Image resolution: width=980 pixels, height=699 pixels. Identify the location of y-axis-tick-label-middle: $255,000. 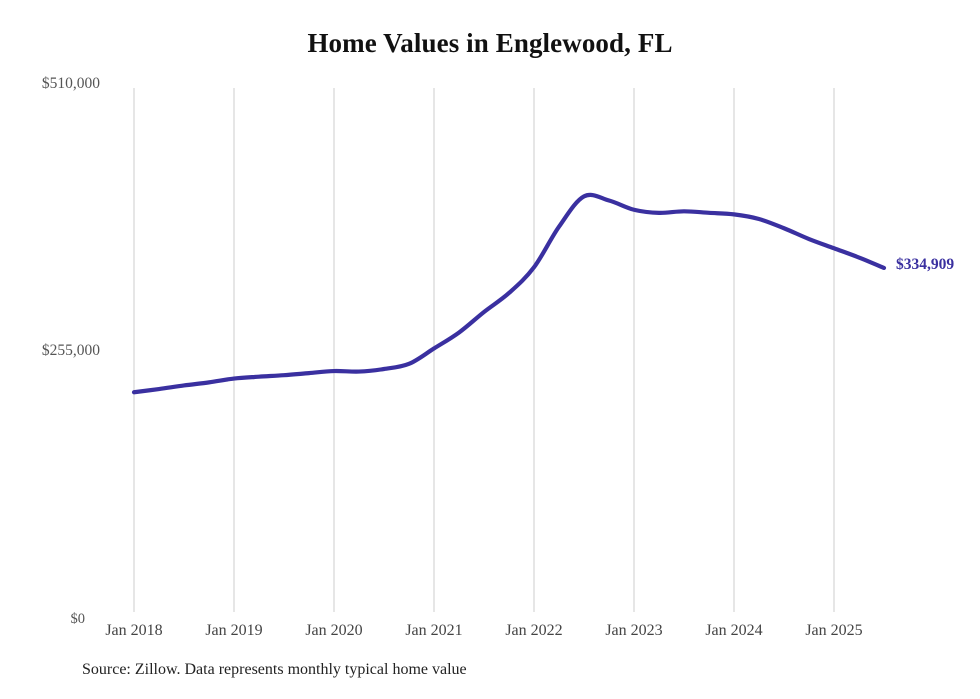
(70, 350).